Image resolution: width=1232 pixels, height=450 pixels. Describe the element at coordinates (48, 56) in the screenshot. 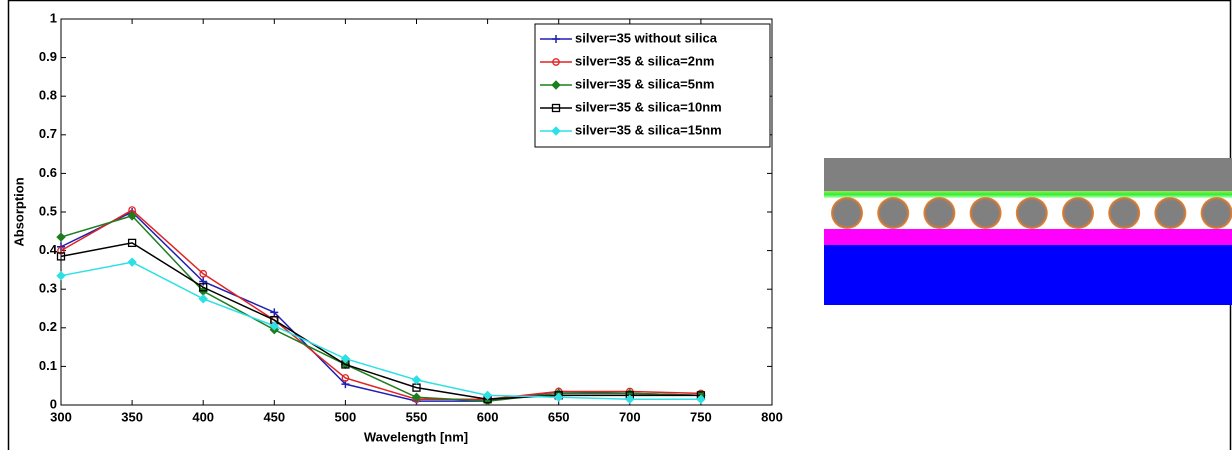

I see `y-tick-label: 0.9` at that location.